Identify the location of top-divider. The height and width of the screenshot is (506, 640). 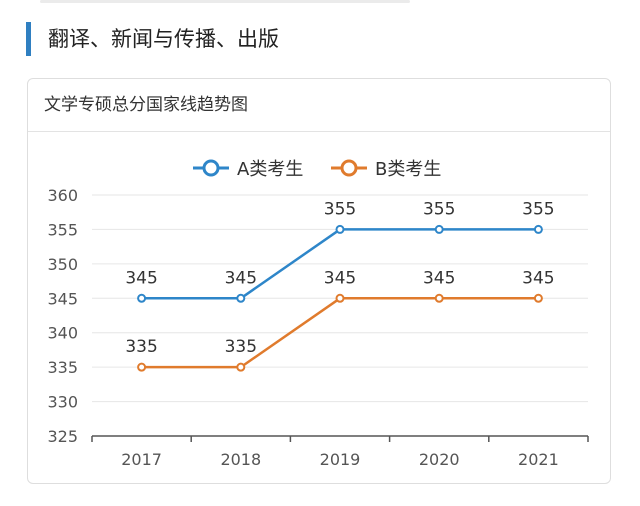
(225, 1).